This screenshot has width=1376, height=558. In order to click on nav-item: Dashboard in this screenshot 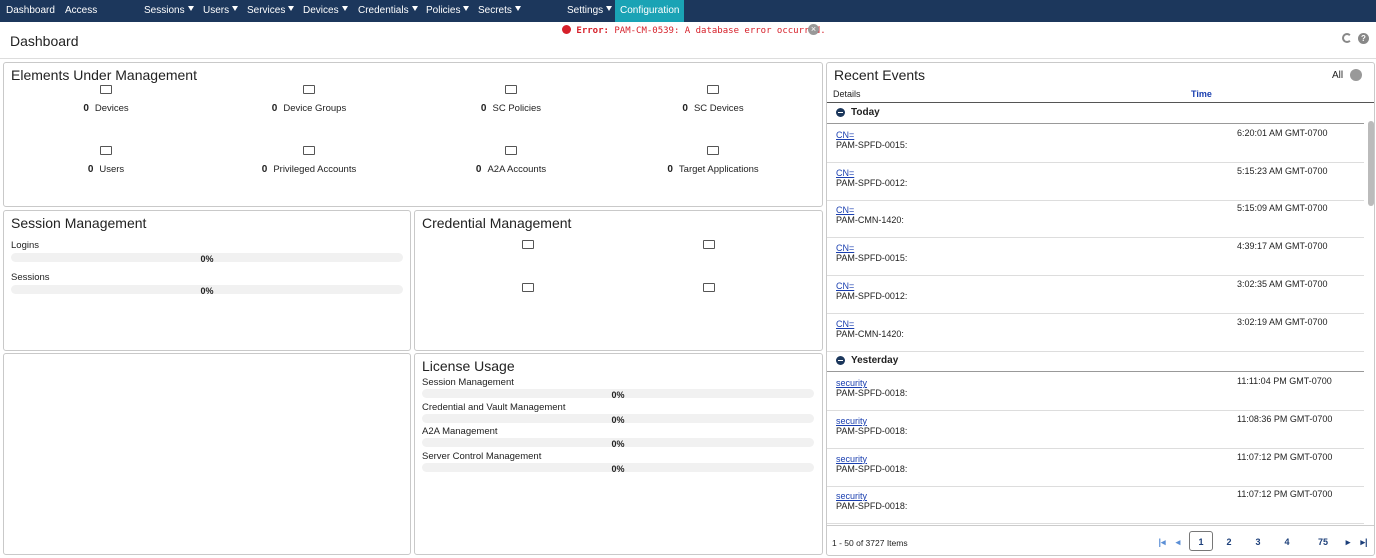, I will do `click(30, 10)`.